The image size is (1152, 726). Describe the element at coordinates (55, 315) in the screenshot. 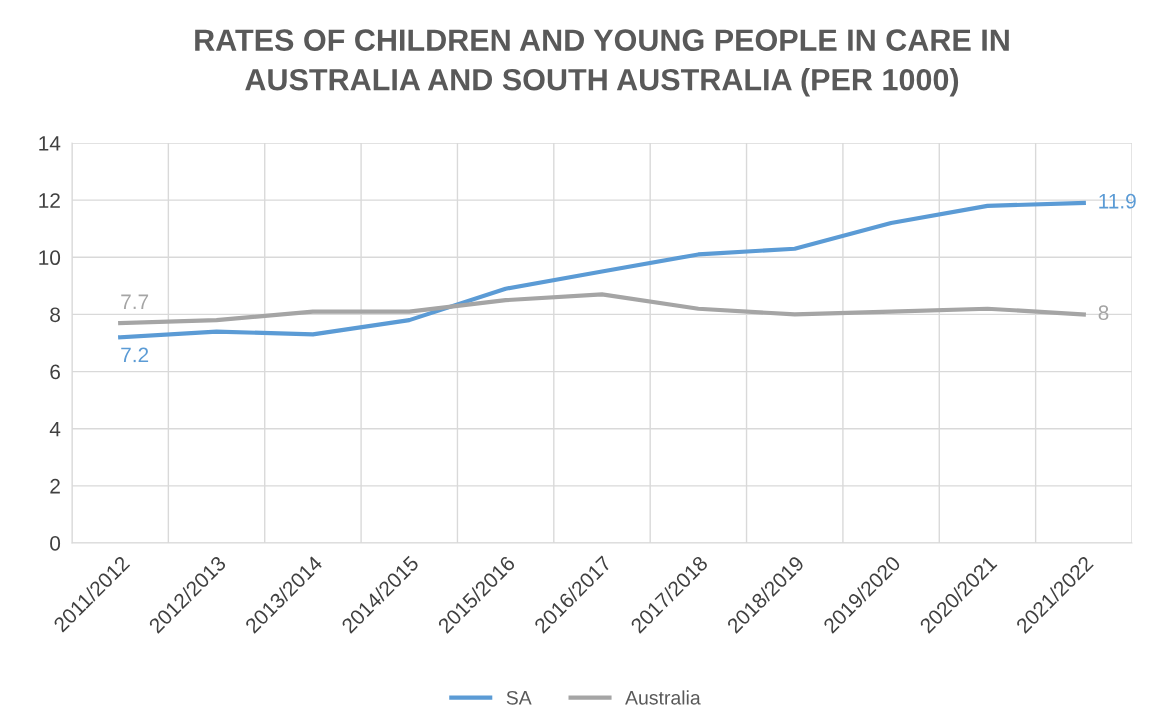

I see `y-tick-label: 8` at that location.